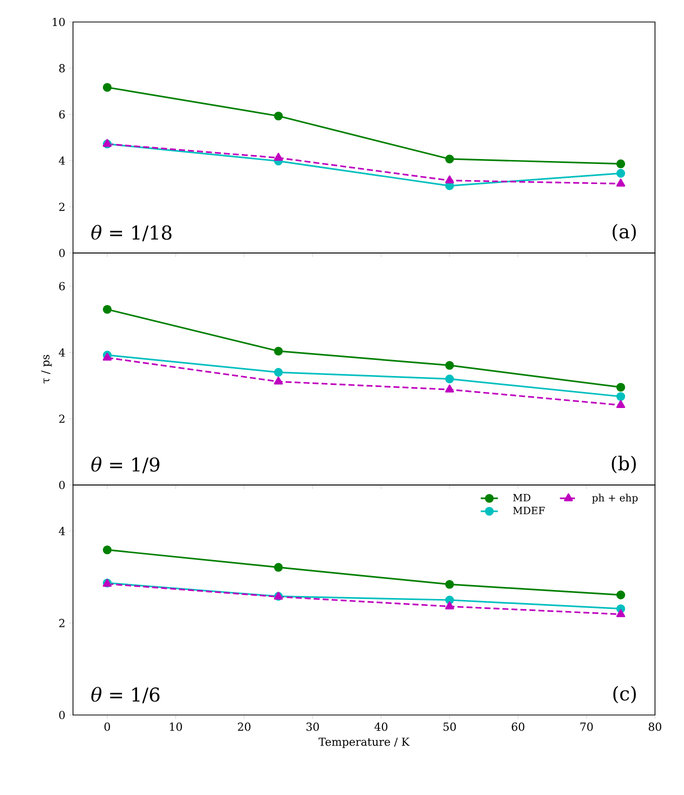 This screenshot has height=795, width=684. Describe the element at coordinates (46, 369) in the screenshot. I see `y-axis-title: τ / ps` at that location.